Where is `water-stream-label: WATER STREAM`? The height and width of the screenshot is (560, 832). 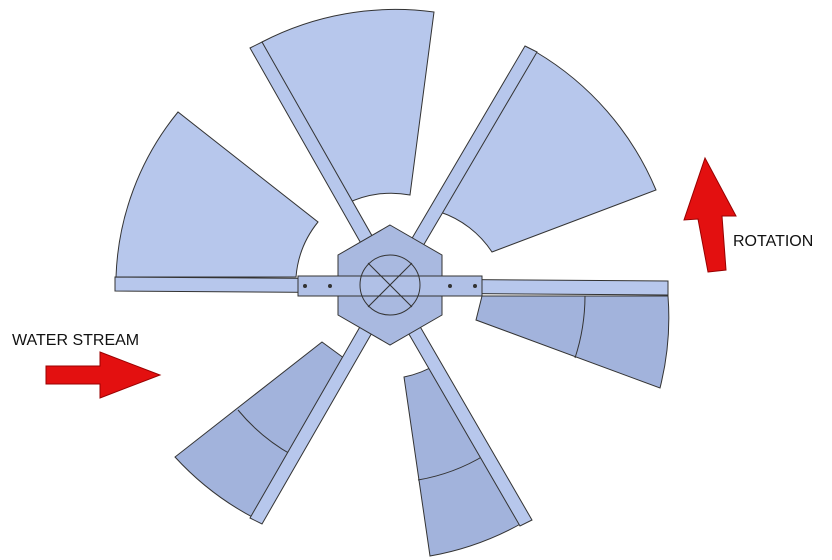 water-stream-label: WATER STREAM is located at coordinates (75, 340).